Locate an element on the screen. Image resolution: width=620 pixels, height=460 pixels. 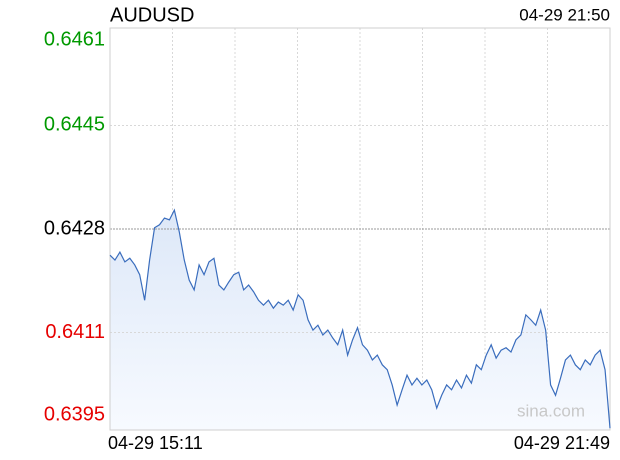
y-tick-label: 0.6461 is located at coordinates (74, 39).